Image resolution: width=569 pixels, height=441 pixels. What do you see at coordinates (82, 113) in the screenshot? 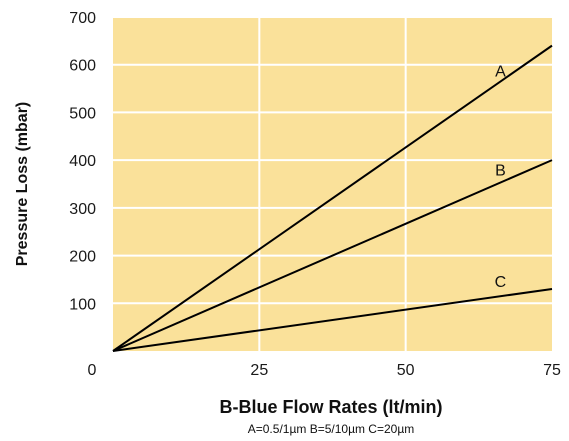
I see `y-tick-label-500: 500` at bounding box center [82, 113].